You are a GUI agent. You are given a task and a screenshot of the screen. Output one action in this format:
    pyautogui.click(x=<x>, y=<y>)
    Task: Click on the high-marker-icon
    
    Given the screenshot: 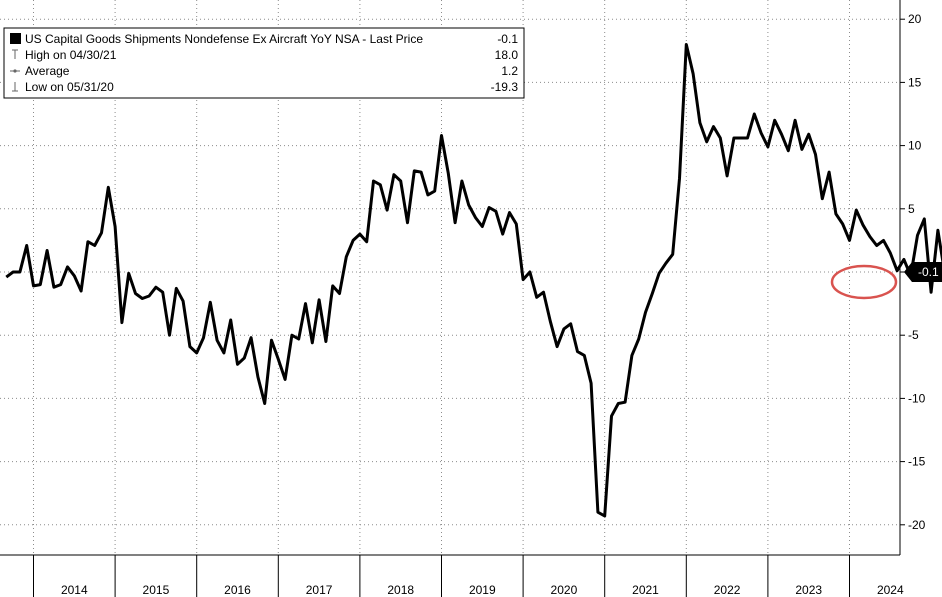 What is the action you would take?
    pyautogui.click(x=15, y=54)
    